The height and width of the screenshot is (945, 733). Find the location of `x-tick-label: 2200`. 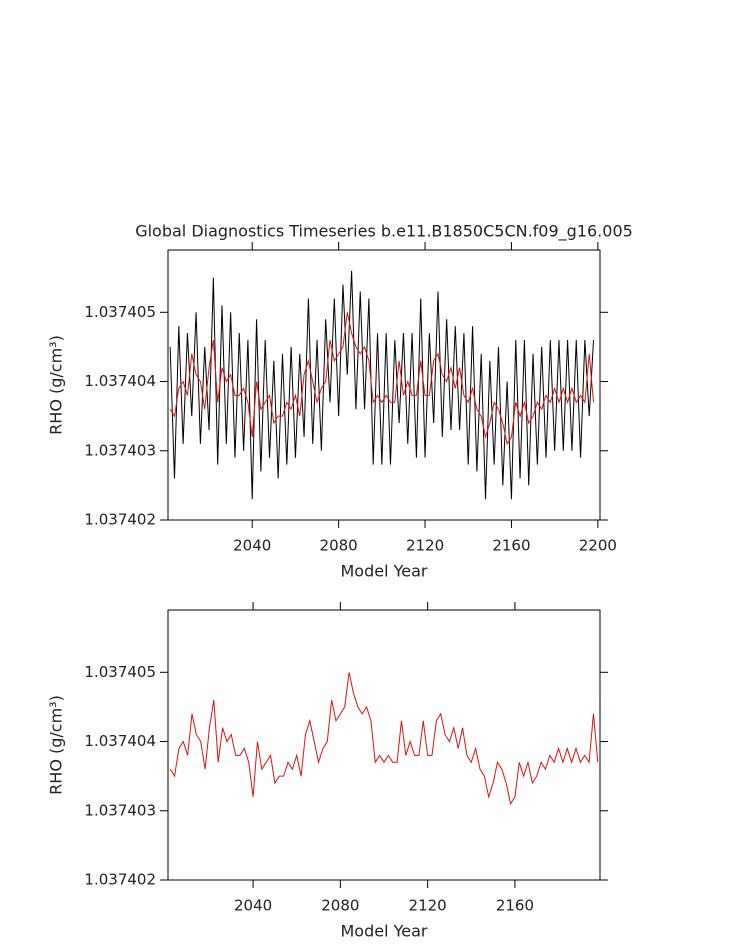

x-tick-label: 2200 is located at coordinates (598, 546).